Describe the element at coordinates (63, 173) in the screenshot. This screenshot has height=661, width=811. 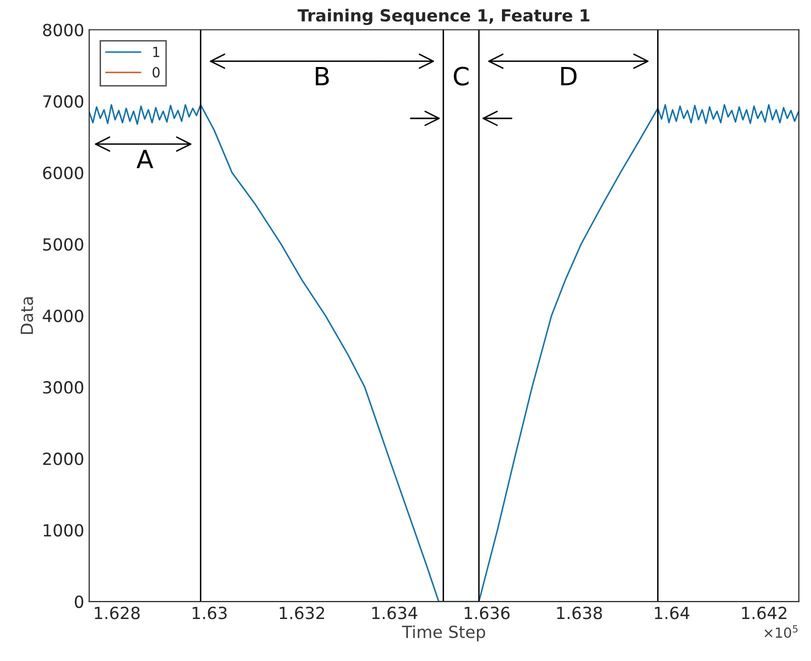
I see `y-tick-label: 6000` at that location.